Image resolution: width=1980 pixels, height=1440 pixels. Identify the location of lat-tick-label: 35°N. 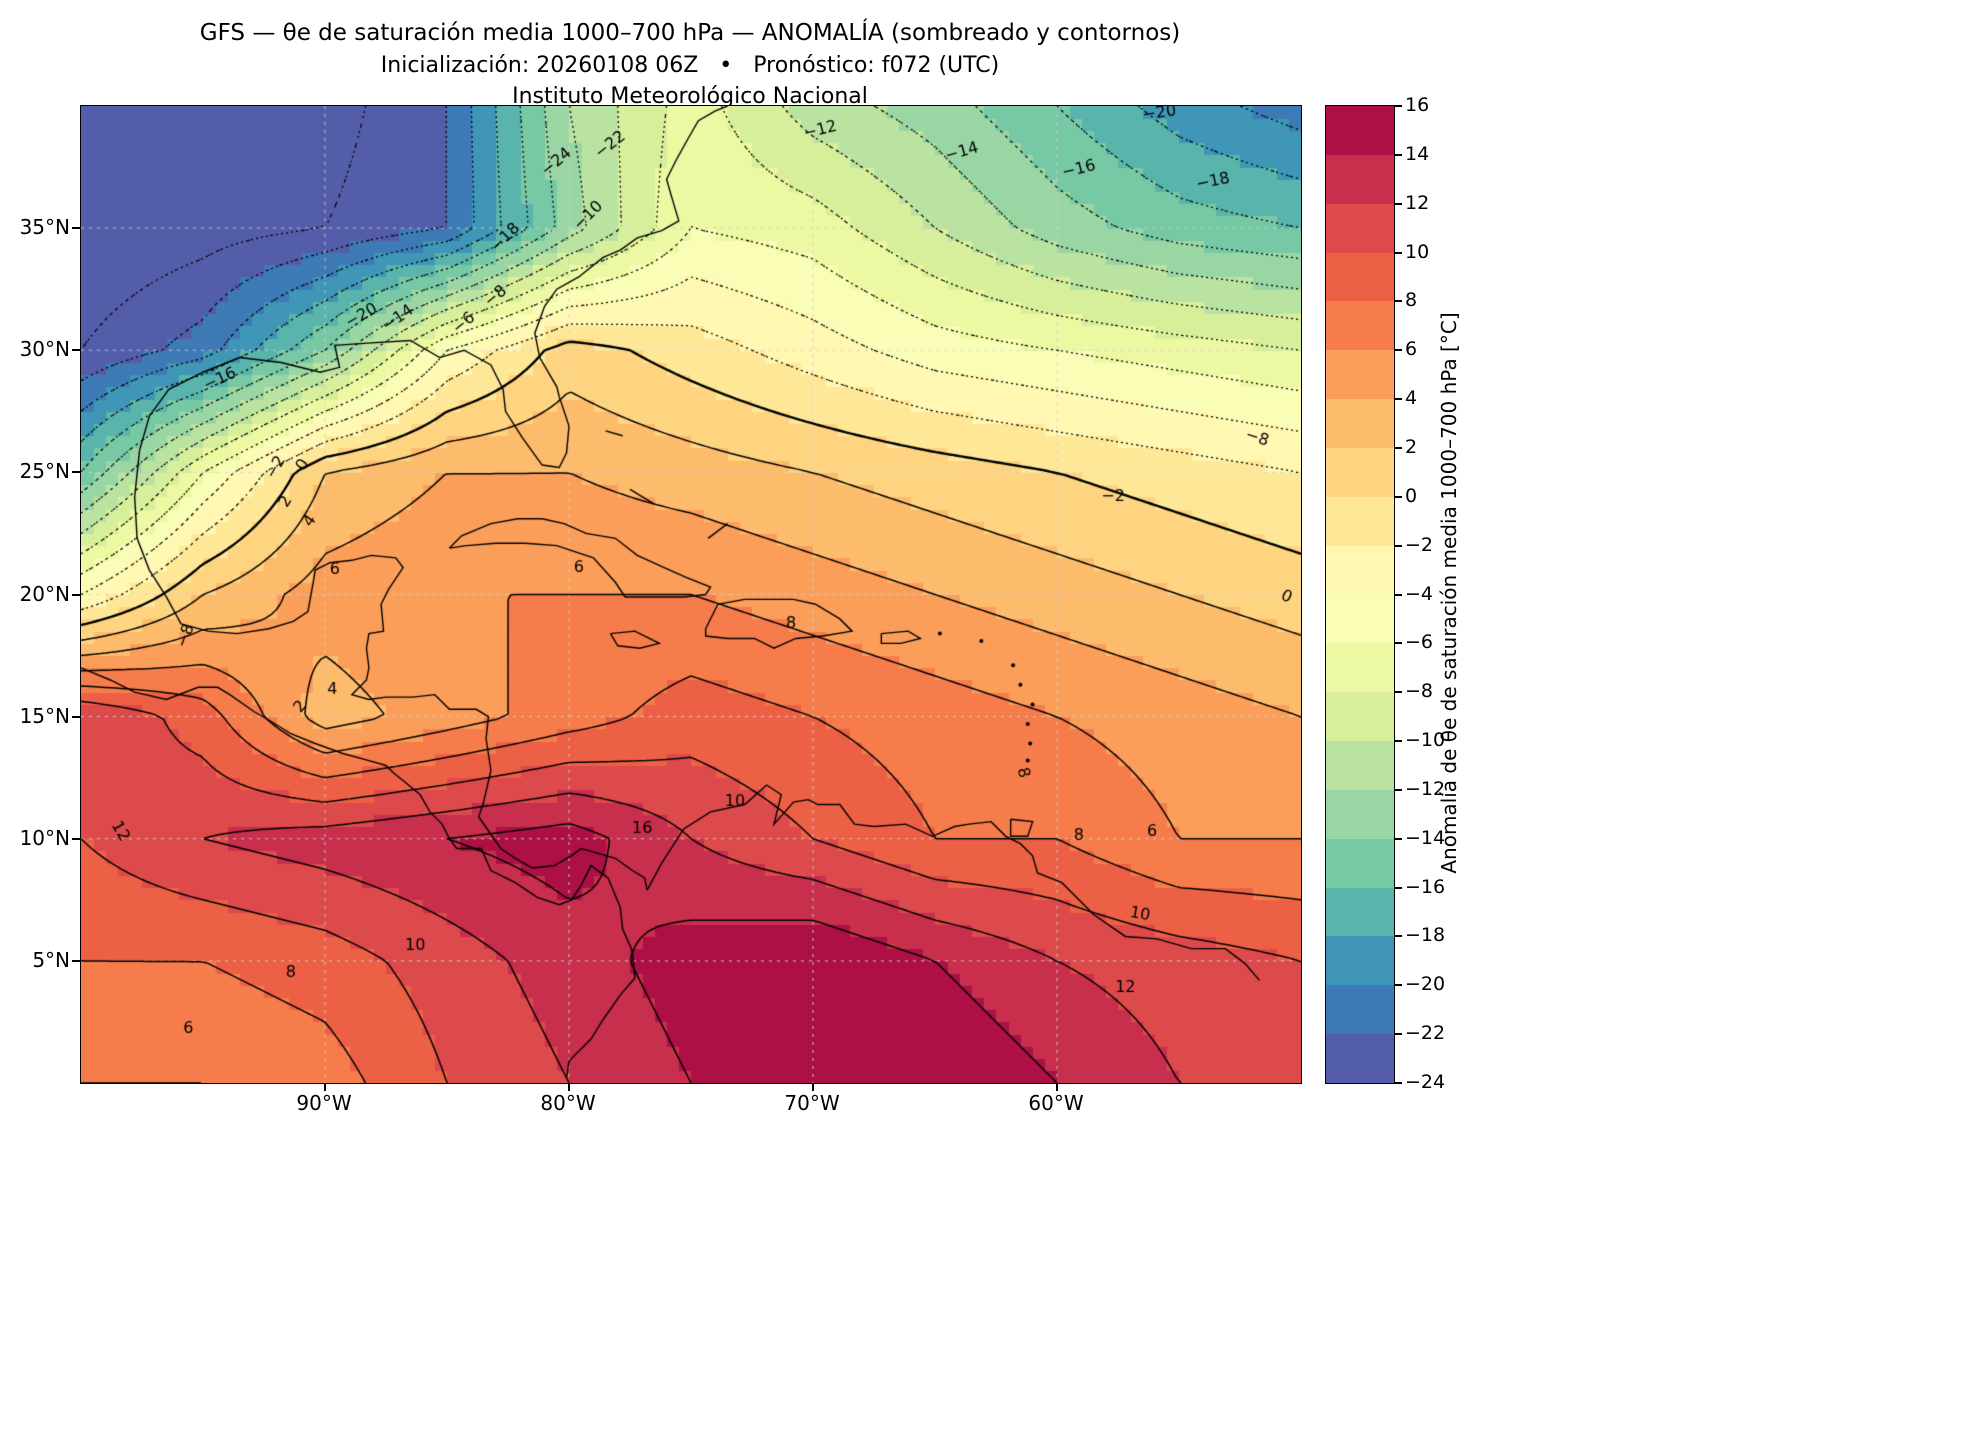
(44, 227).